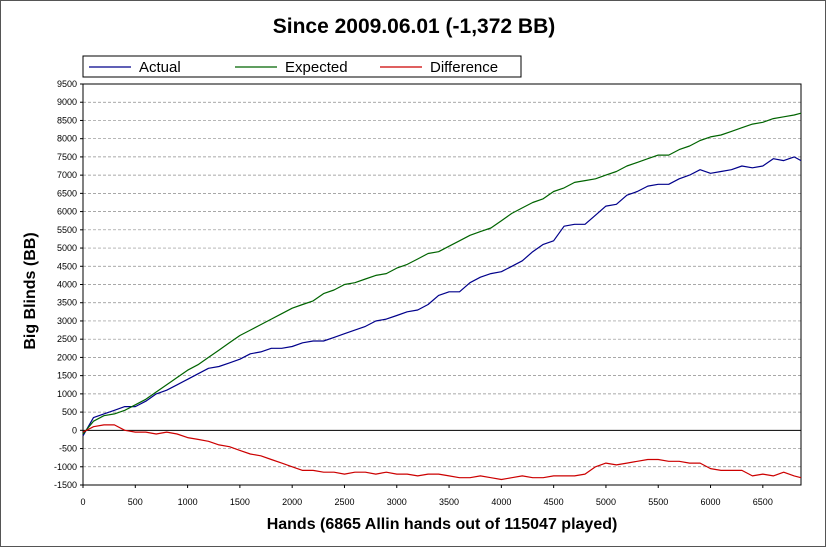 The width and height of the screenshot is (826, 548). What do you see at coordinates (67, 193) in the screenshot?
I see `y-tick-label: 6500` at bounding box center [67, 193].